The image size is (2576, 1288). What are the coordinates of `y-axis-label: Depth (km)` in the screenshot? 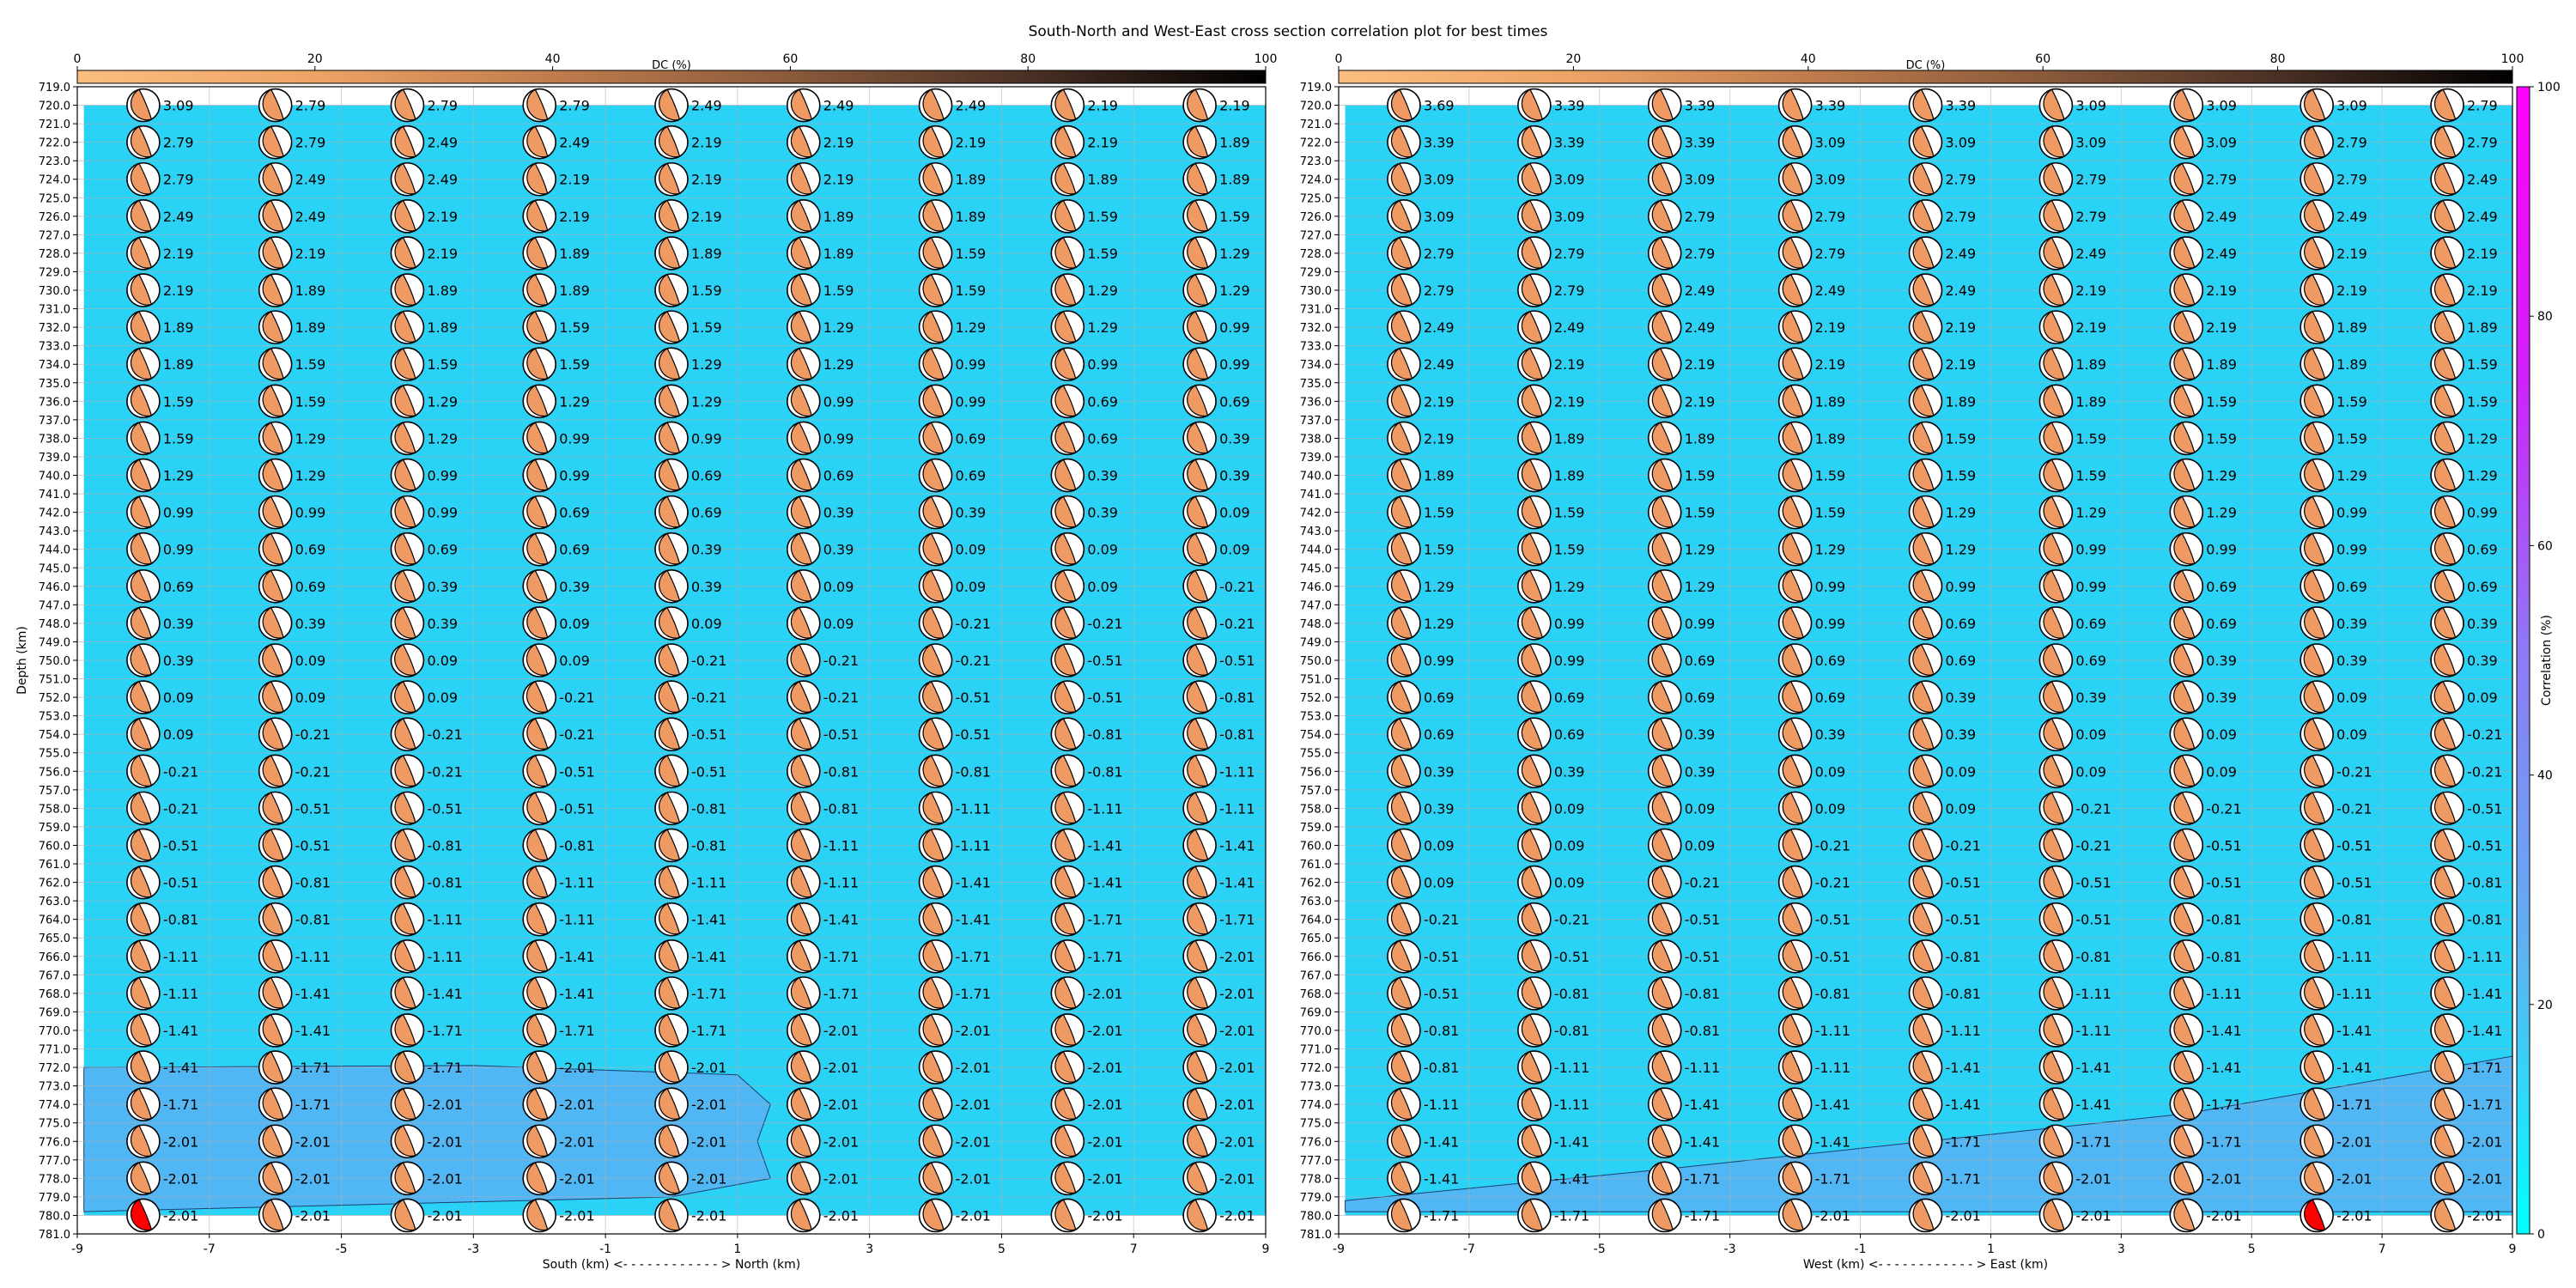 It's located at (22, 660).